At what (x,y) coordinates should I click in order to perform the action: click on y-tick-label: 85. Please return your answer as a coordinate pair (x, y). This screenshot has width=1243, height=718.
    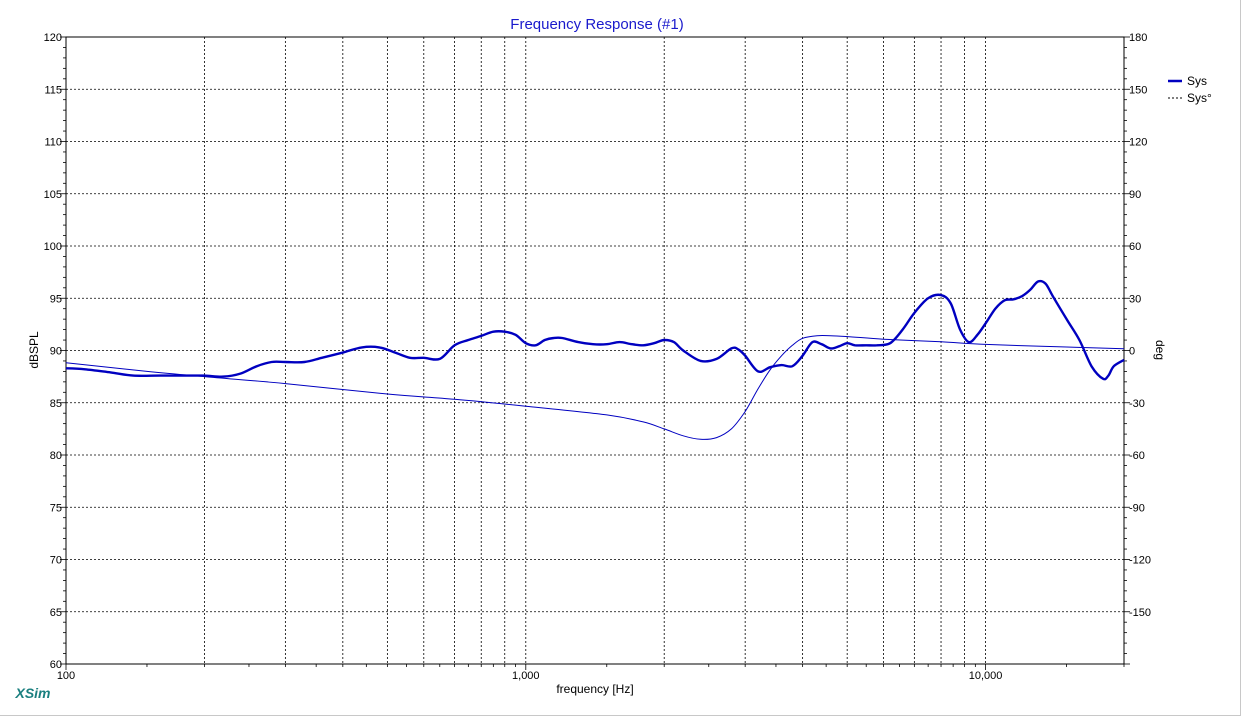
    Looking at the image, I should click on (56, 404).